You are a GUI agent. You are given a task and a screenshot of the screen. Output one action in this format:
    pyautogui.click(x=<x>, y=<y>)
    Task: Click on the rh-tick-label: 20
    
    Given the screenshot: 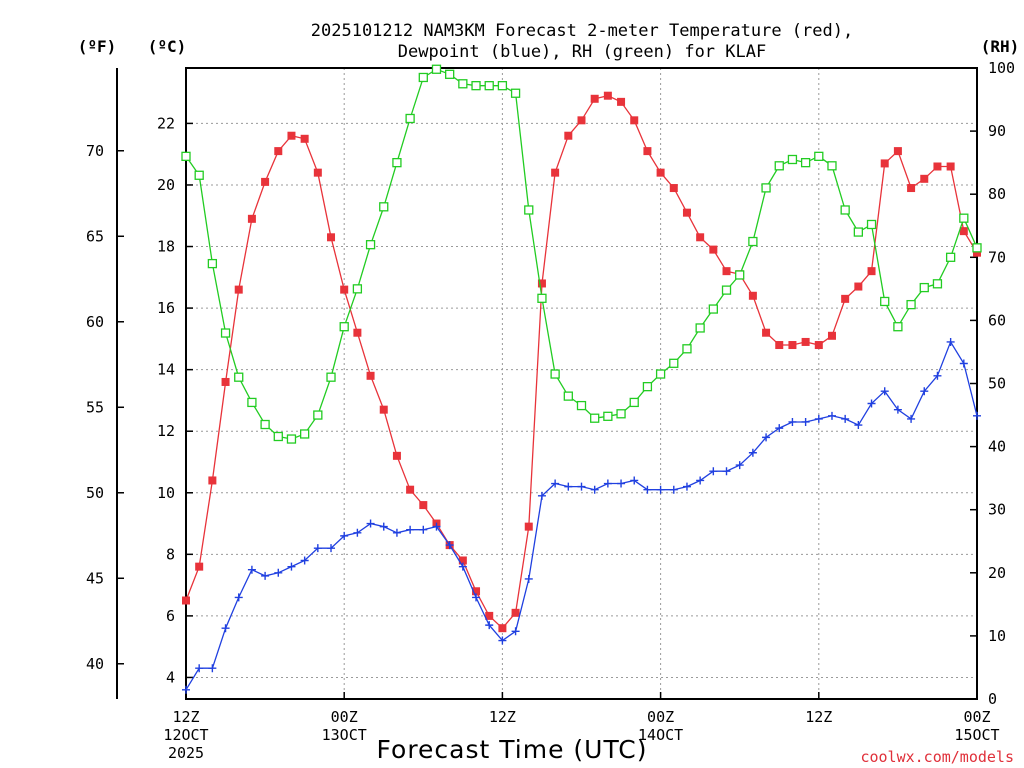 What is the action you would take?
    pyautogui.click(x=997, y=573)
    